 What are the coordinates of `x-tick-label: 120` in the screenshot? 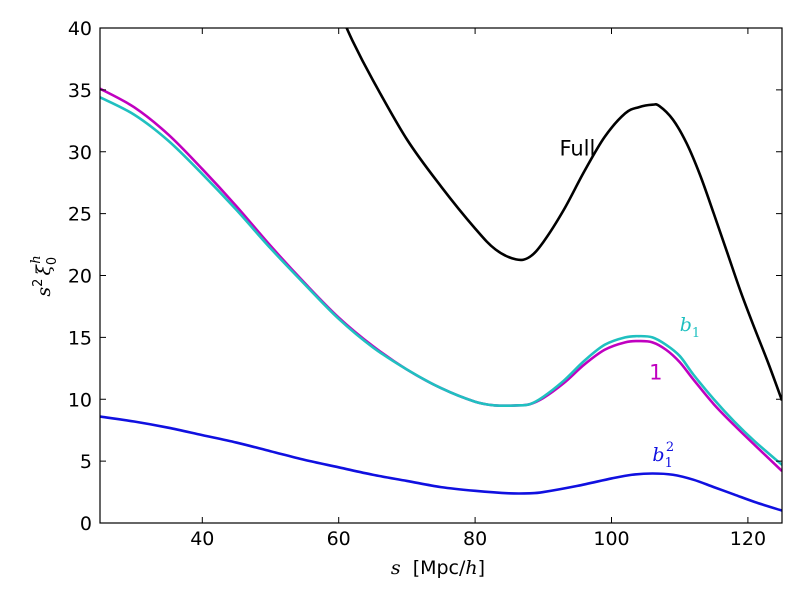 It's located at (748, 539).